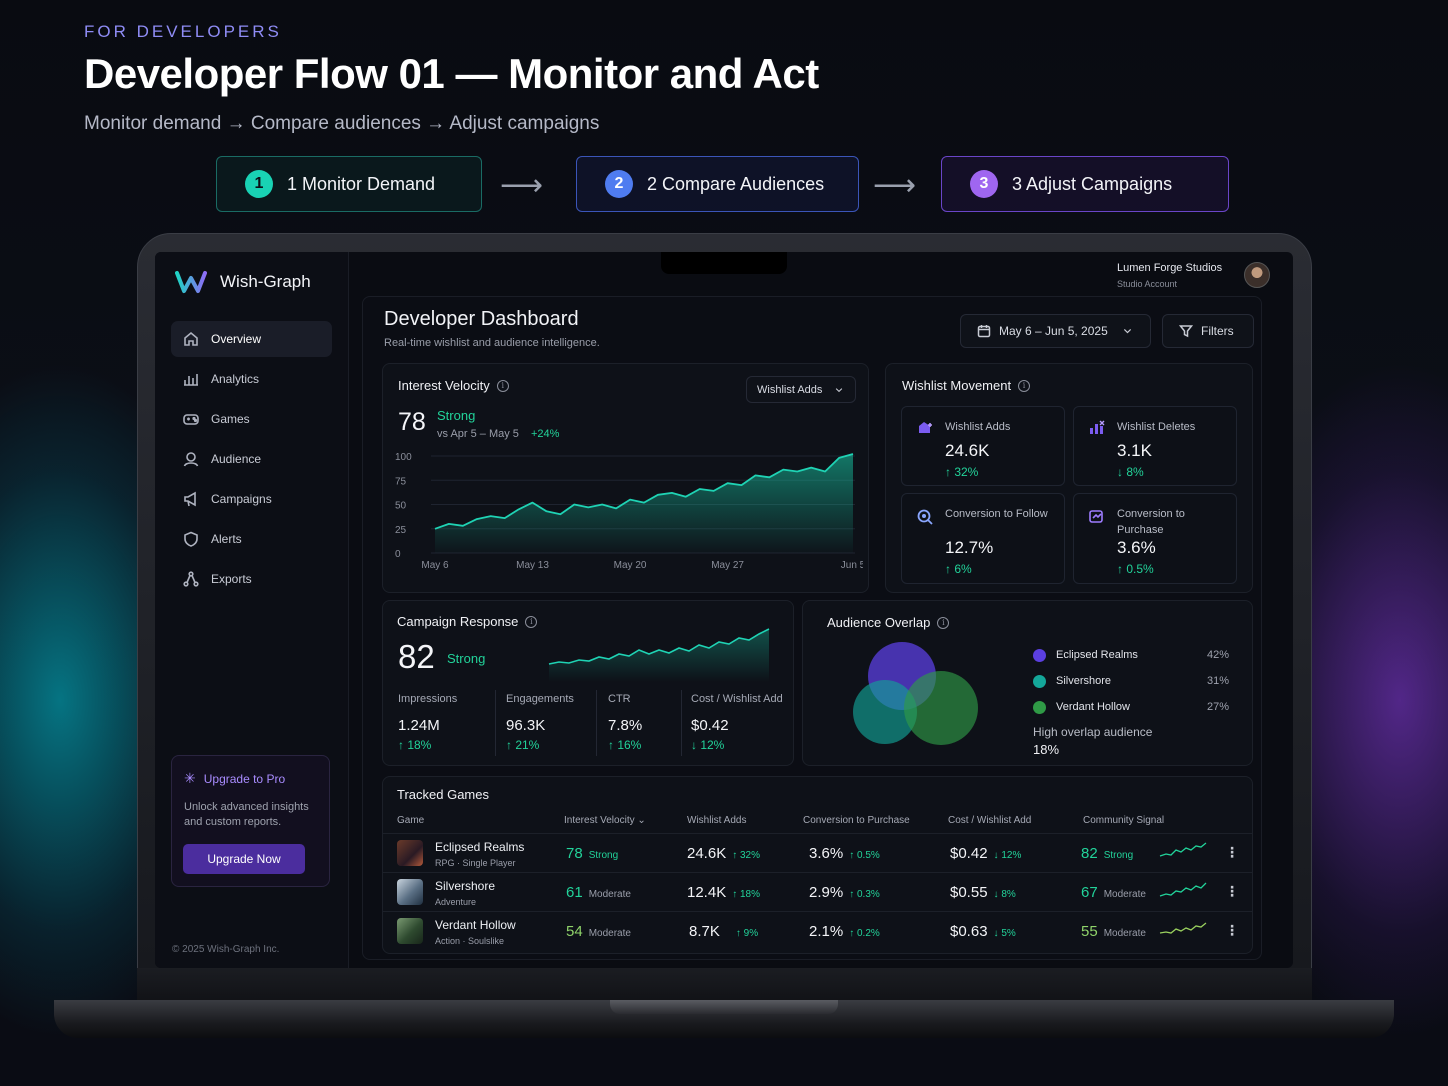  I want to click on upgrade-title-text: Upgrade to Pro, so click(244, 778).